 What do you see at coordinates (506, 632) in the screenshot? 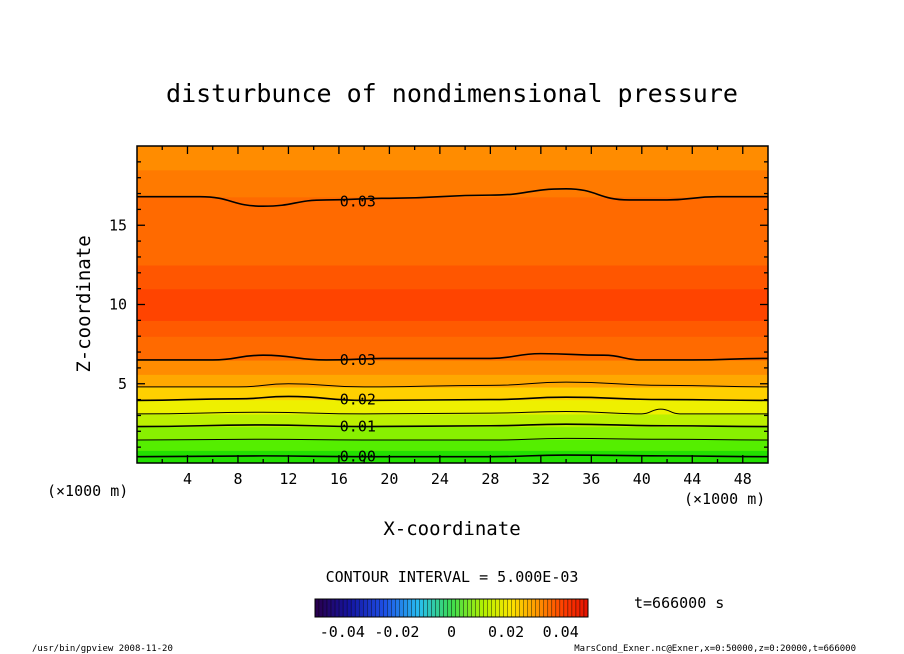
I see `colorbar-tick-label-3: 0.02` at bounding box center [506, 632].